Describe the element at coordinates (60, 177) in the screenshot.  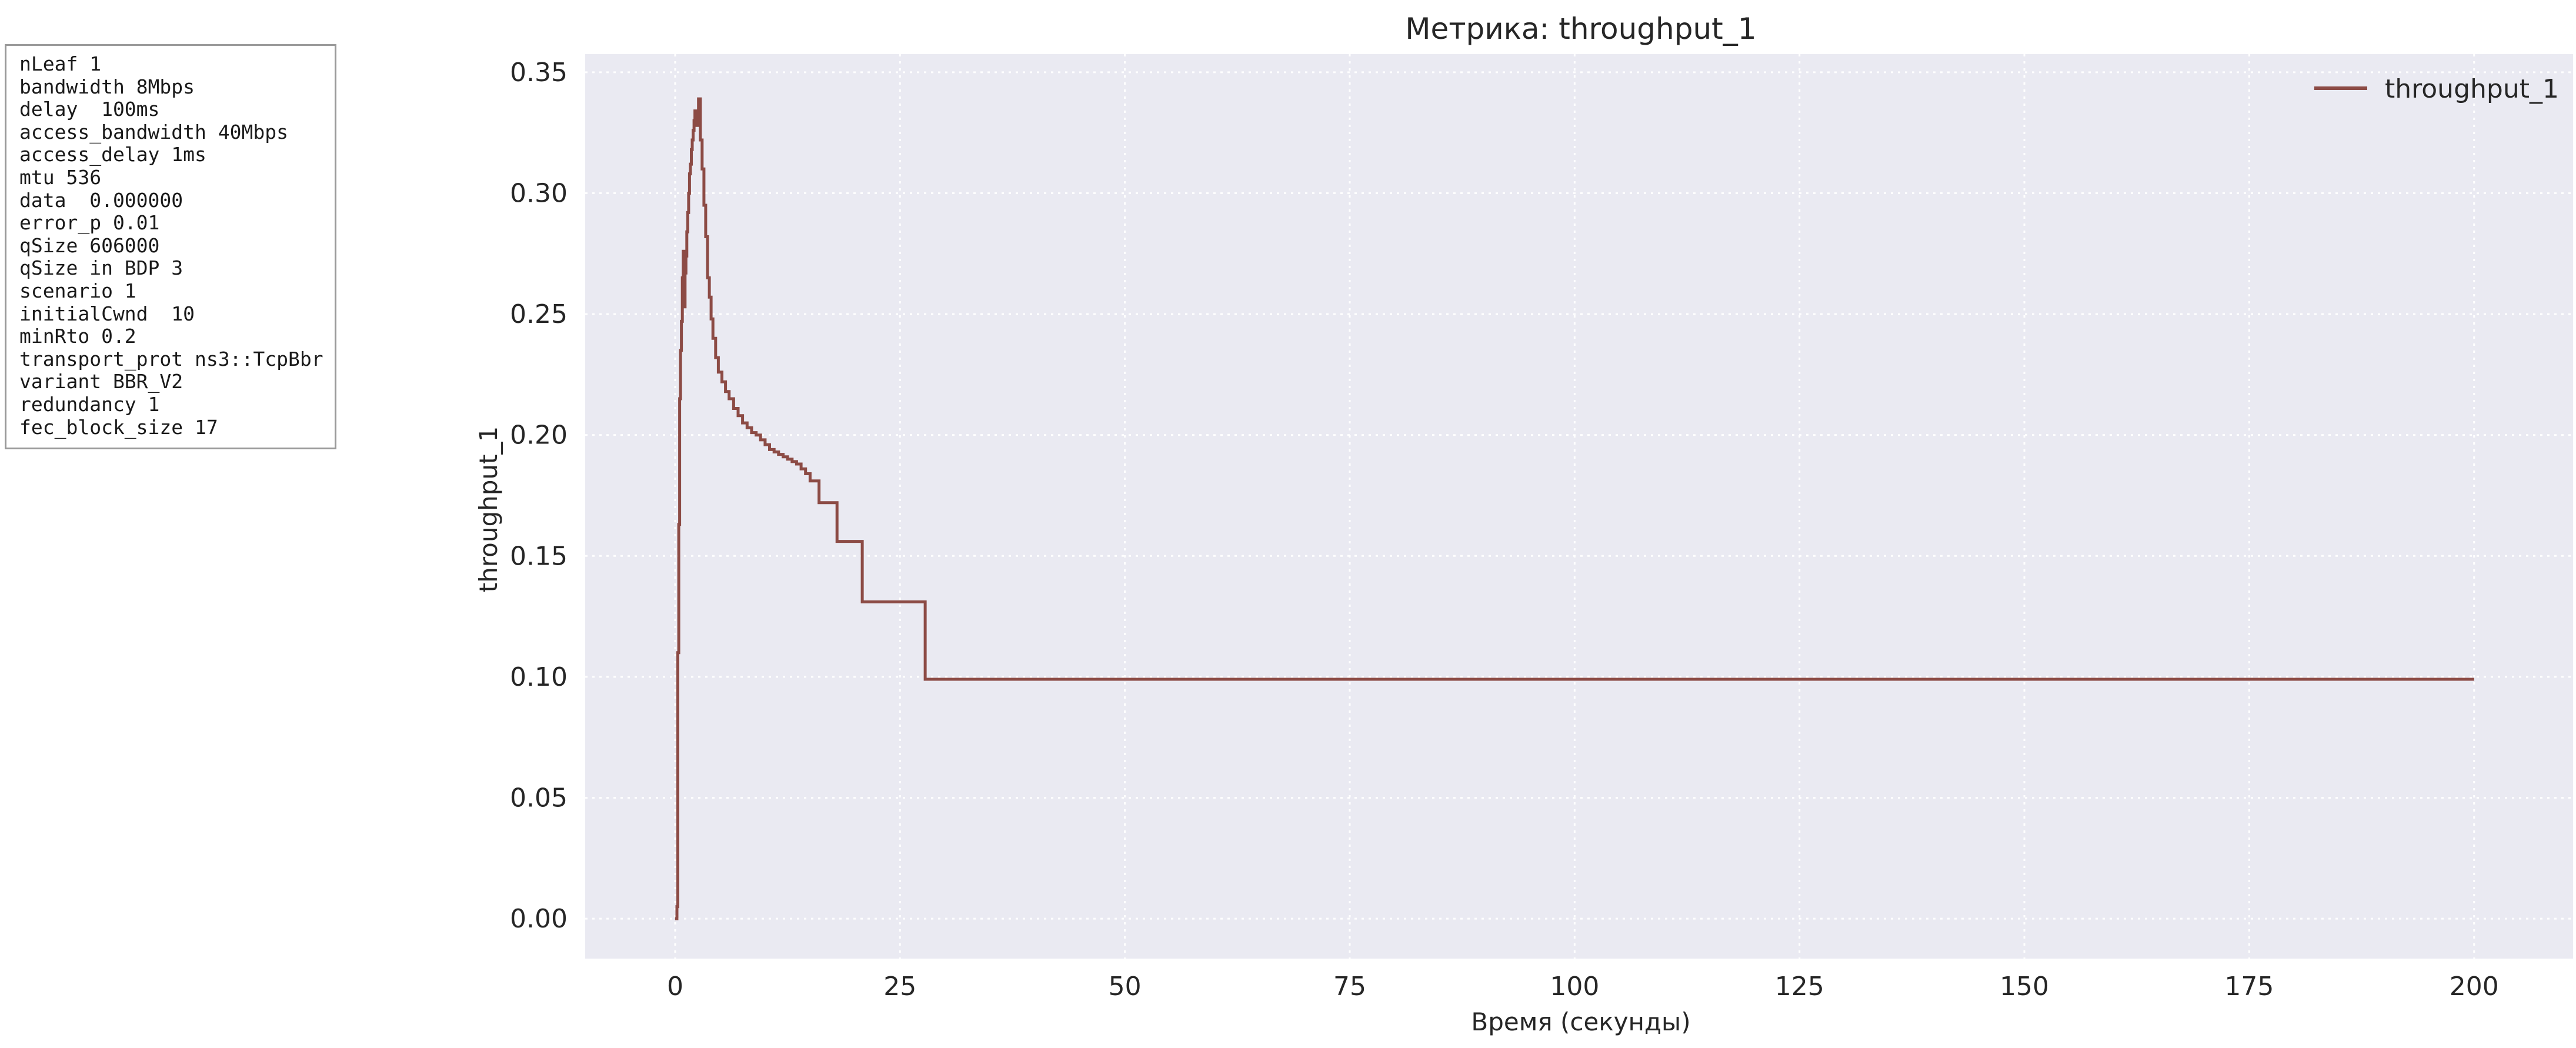
I see `param-line: mtu 536` at that location.